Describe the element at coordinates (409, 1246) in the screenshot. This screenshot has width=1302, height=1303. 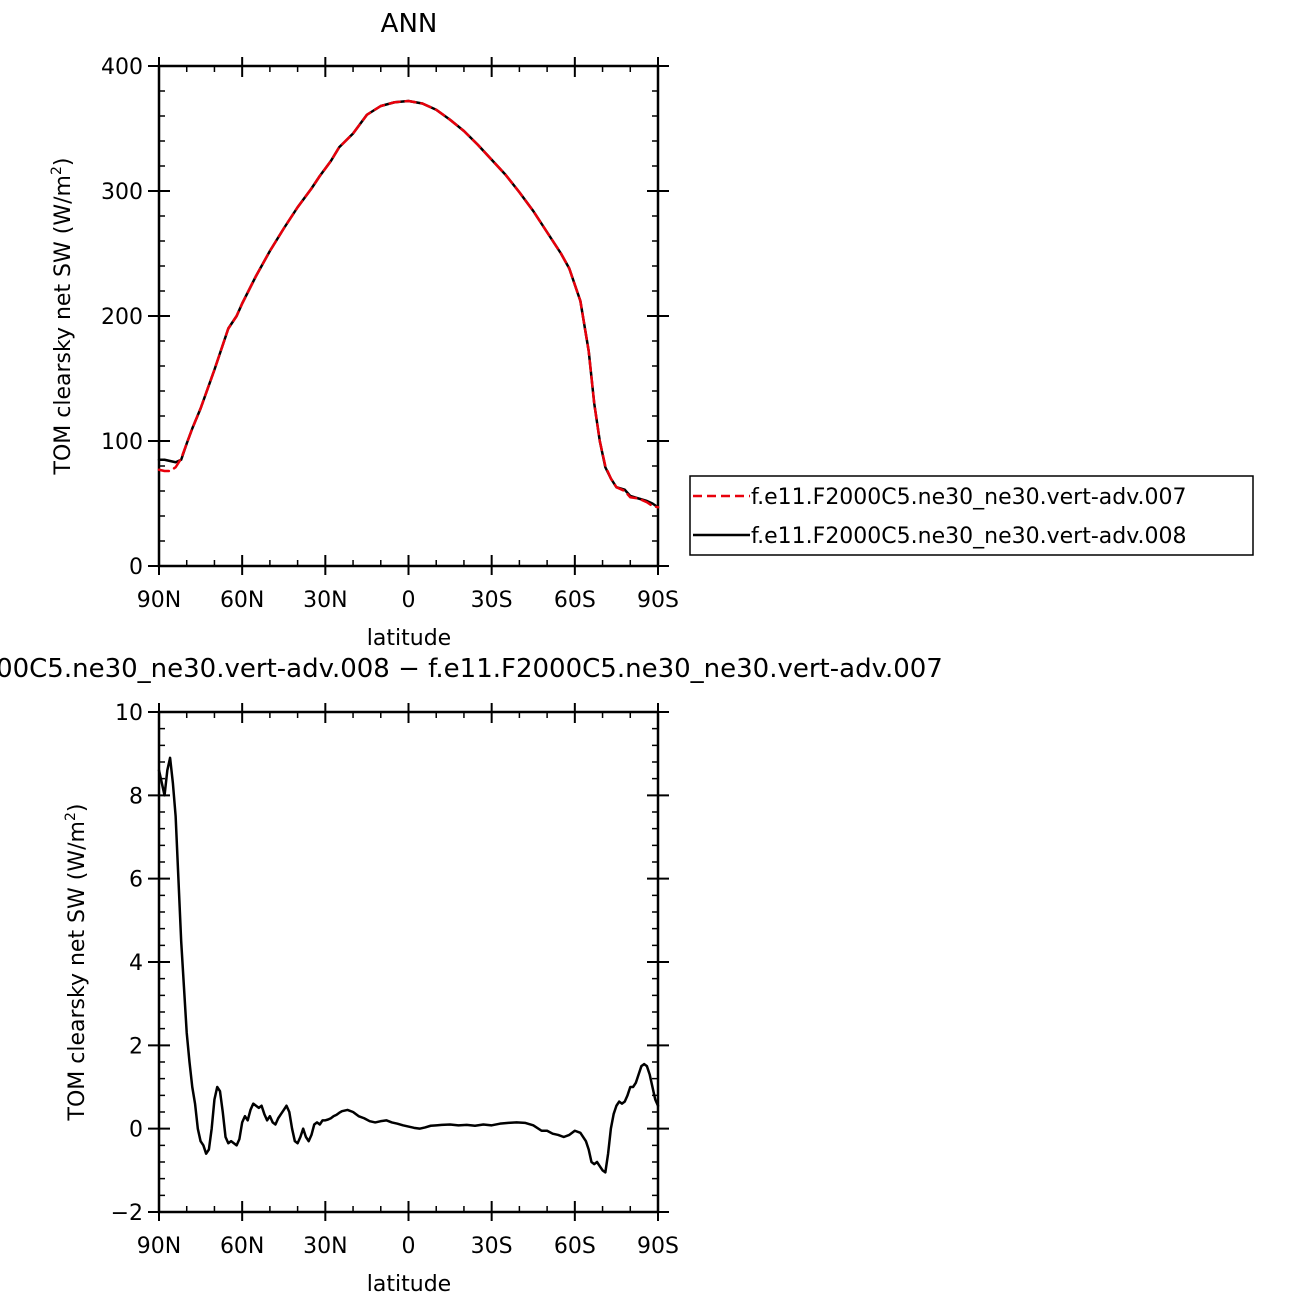
I see `bottom-x-tick-label: 0` at that location.